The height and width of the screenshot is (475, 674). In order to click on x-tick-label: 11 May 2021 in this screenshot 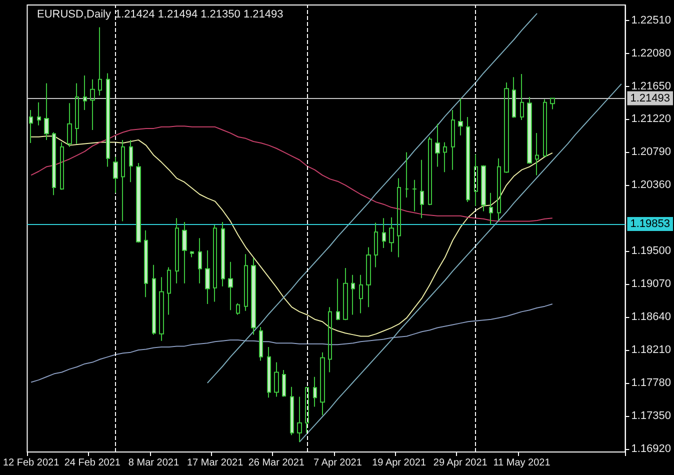, I will do `click(522, 463)`.